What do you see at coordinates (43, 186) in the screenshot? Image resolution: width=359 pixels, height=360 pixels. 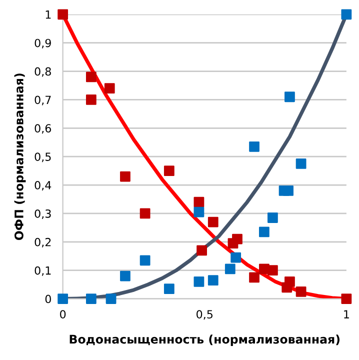 I see `y-tick-label: 0,4` at bounding box center [43, 186].